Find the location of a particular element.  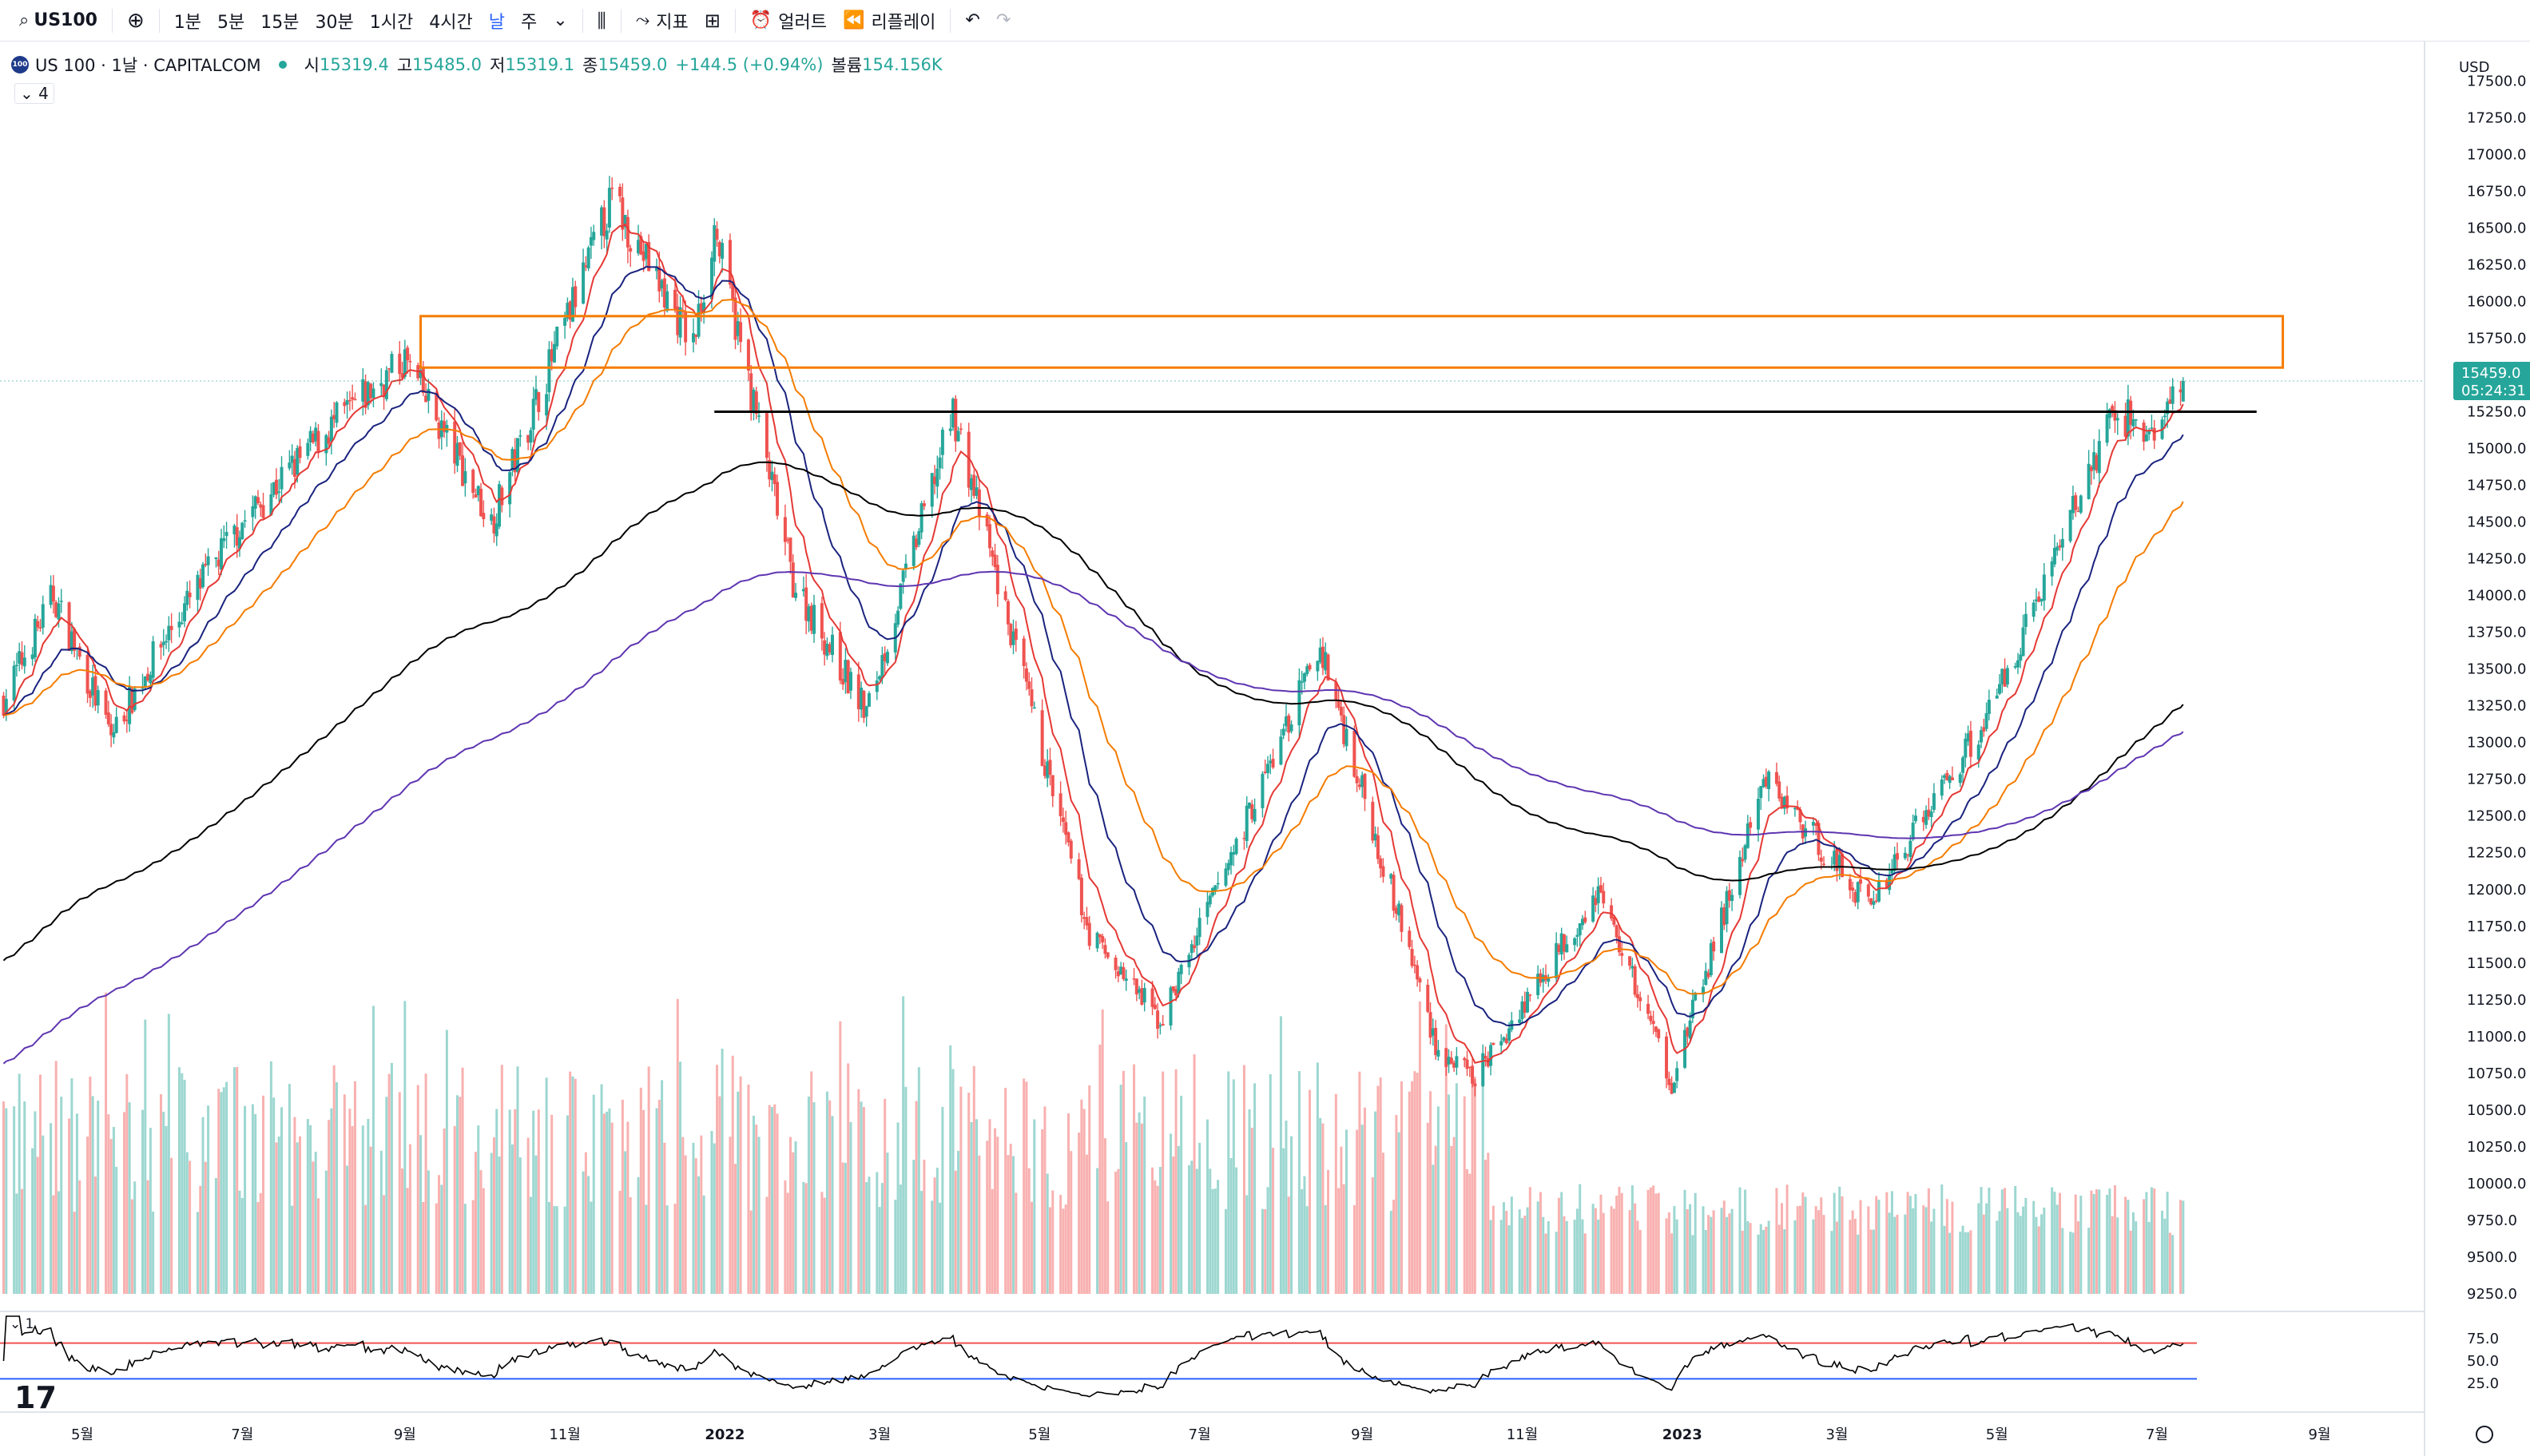

symbol-logo: 100 is located at coordinates (20, 64).